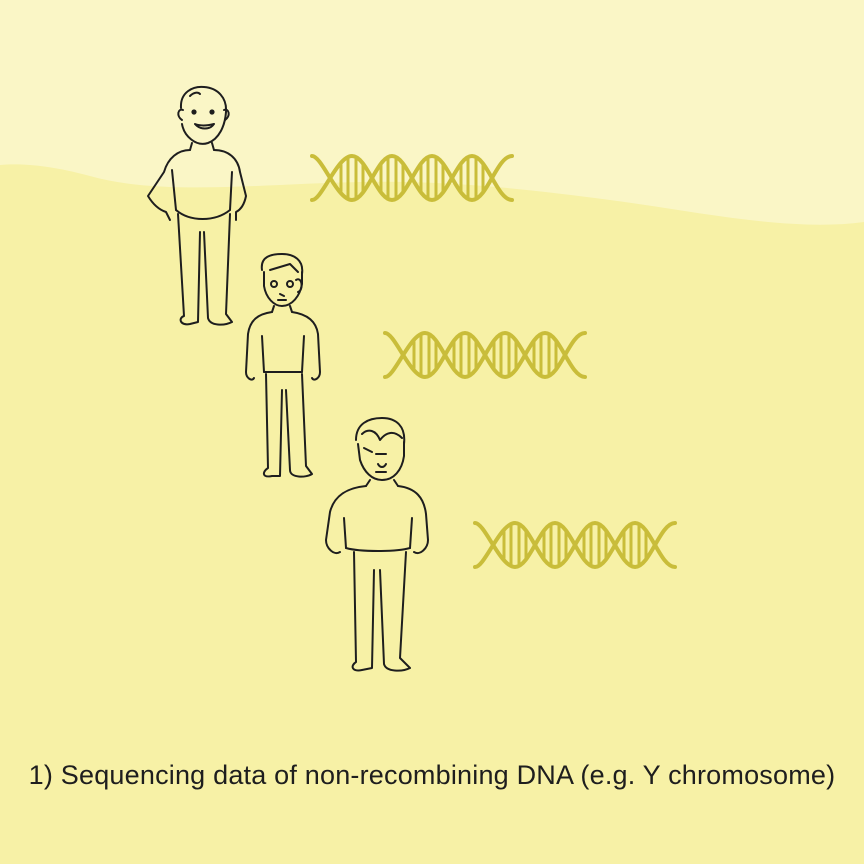  What do you see at coordinates (197, 205) in the screenshot?
I see `older-man-figure` at bounding box center [197, 205].